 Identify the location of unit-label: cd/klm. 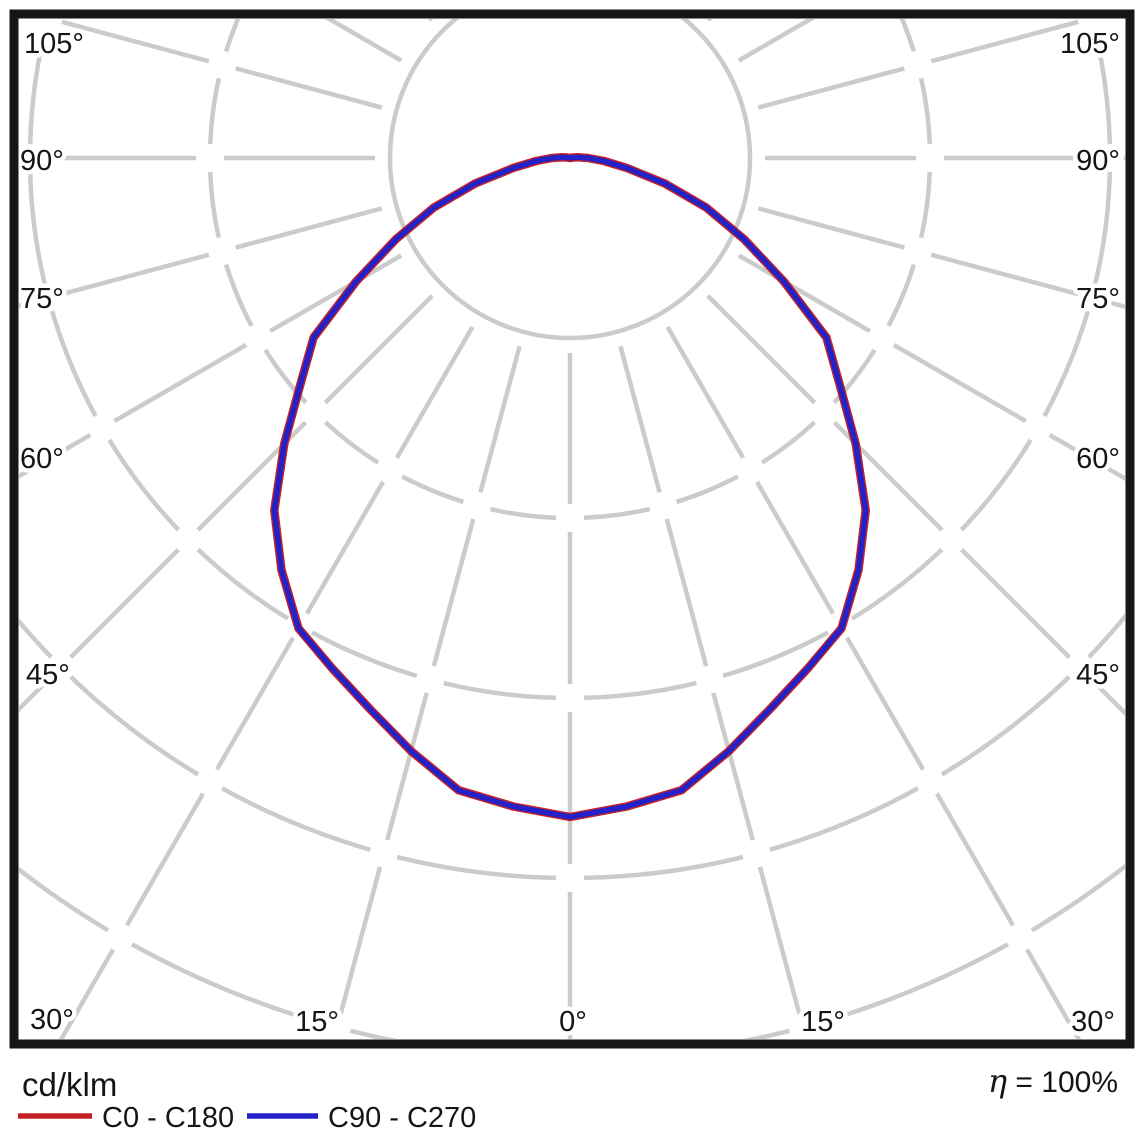
(69, 1084).